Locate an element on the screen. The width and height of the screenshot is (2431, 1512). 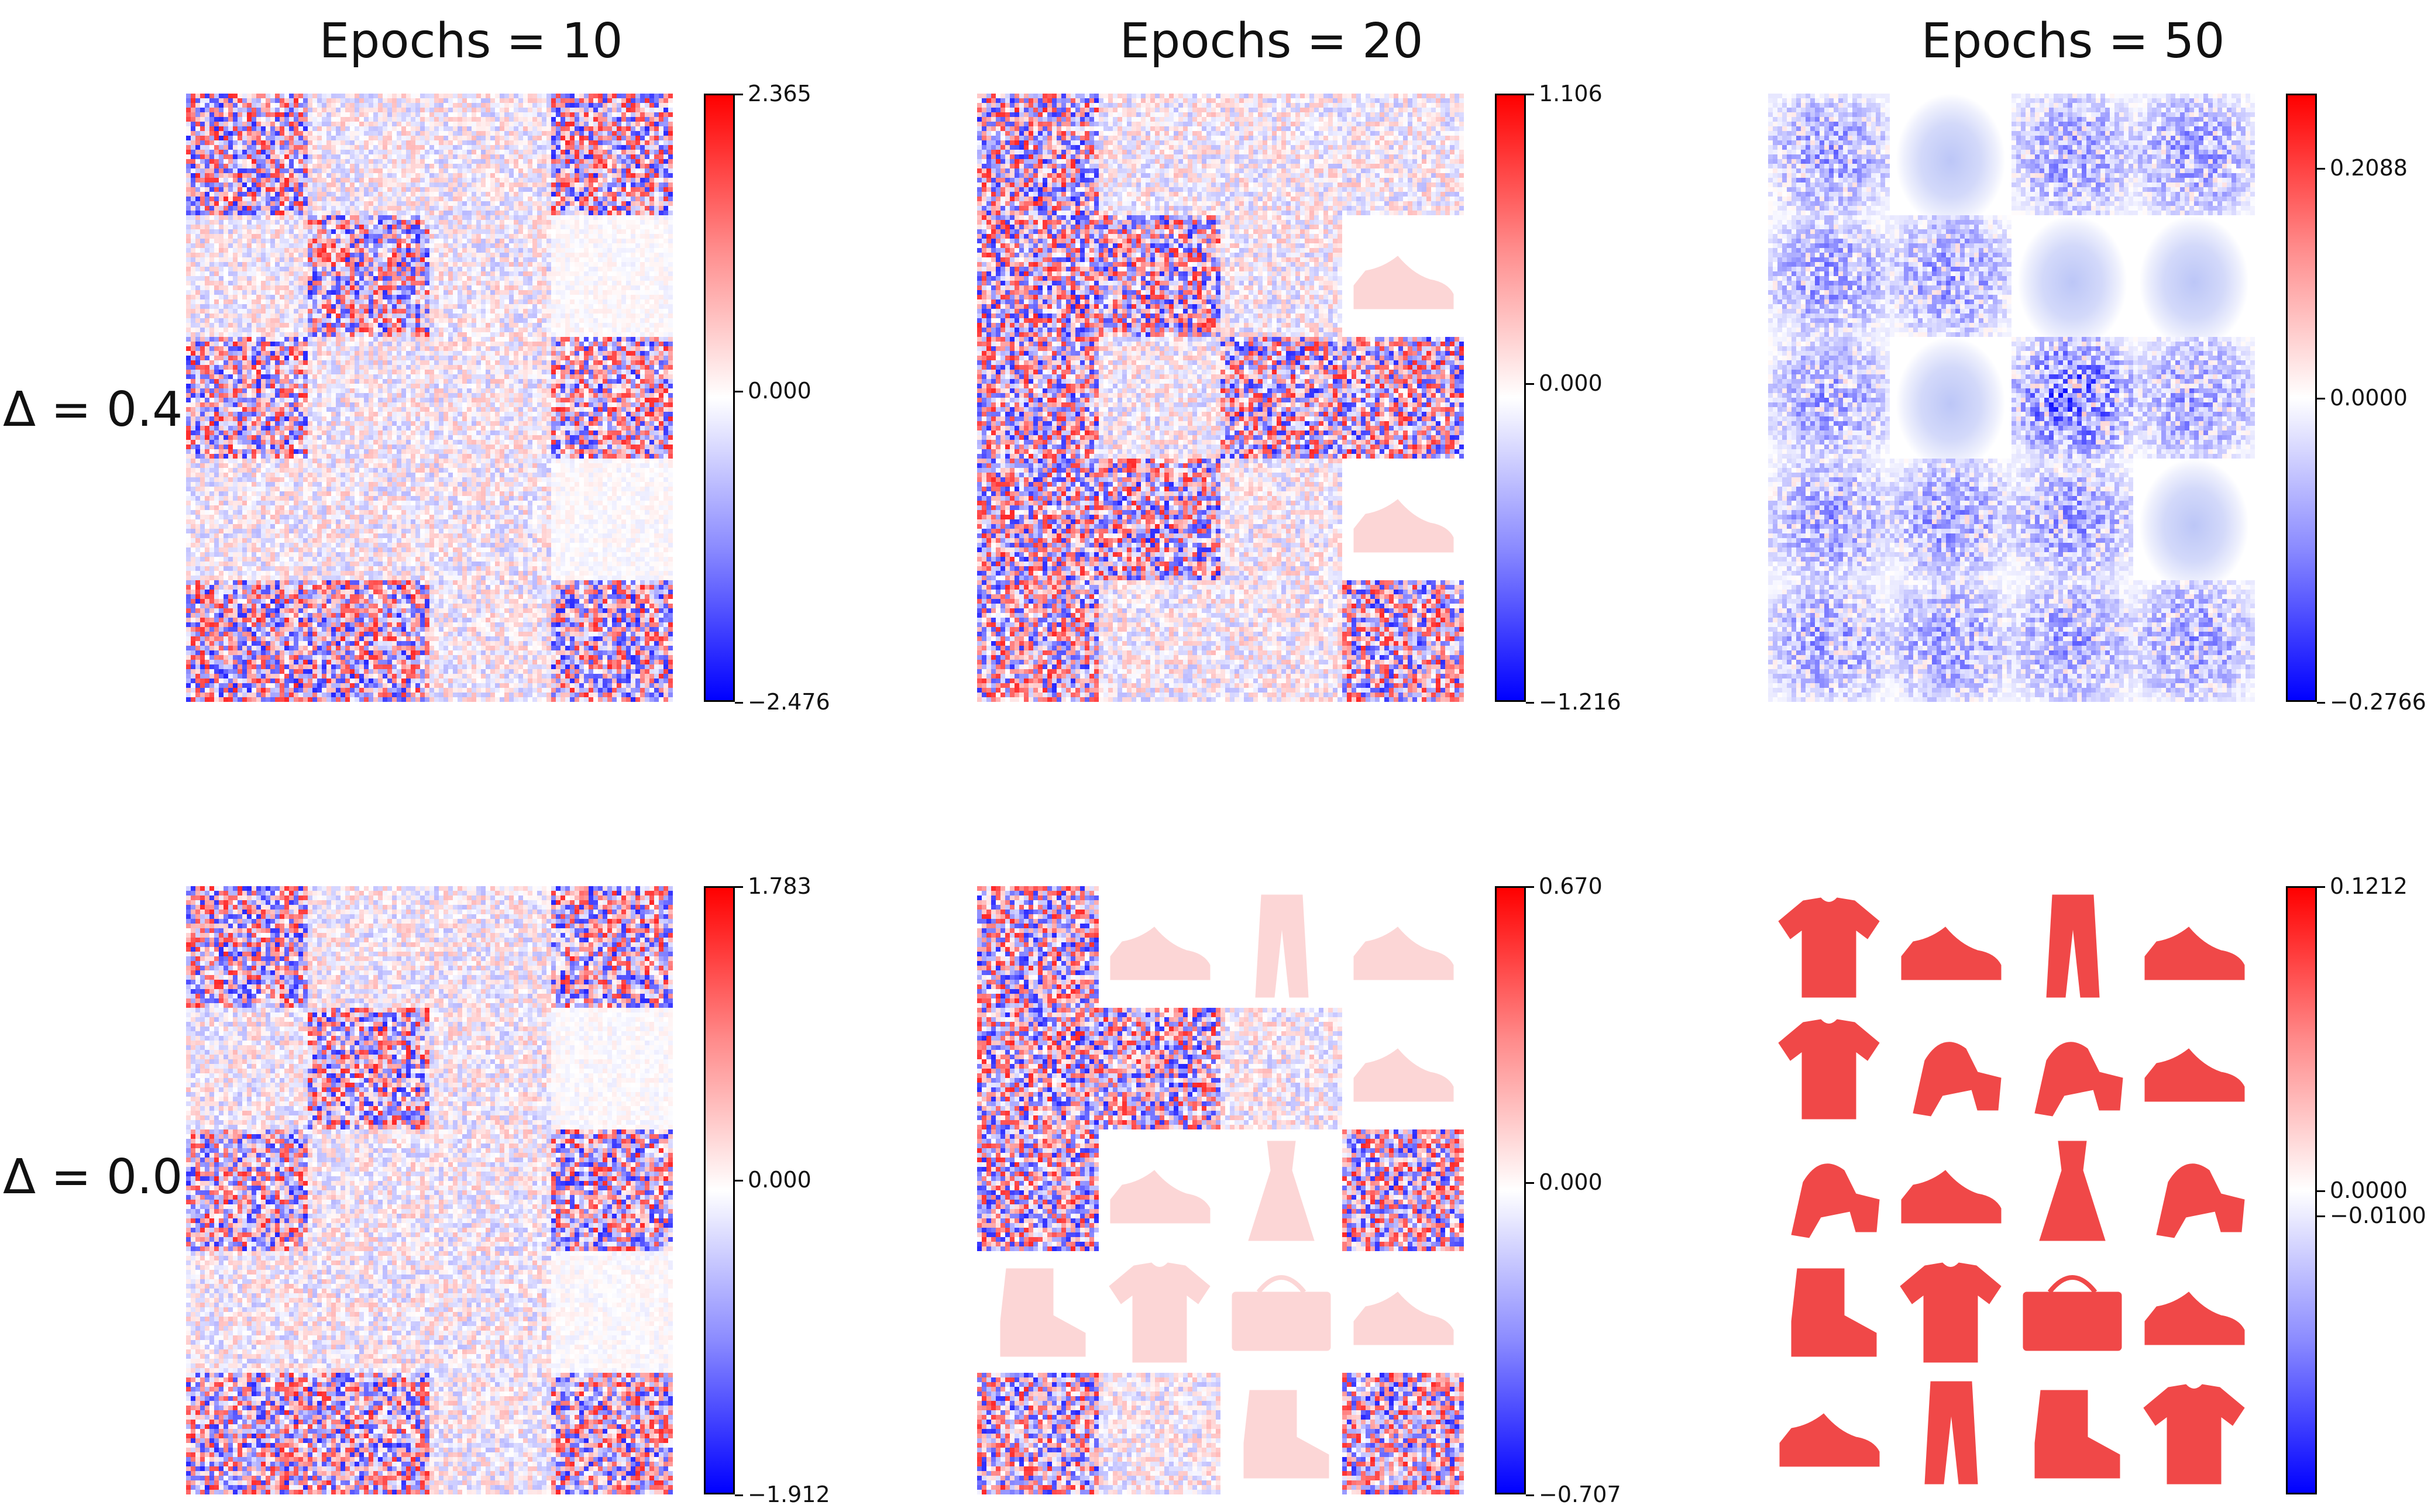
bag-silhouette is located at coordinates (2072, 1313).